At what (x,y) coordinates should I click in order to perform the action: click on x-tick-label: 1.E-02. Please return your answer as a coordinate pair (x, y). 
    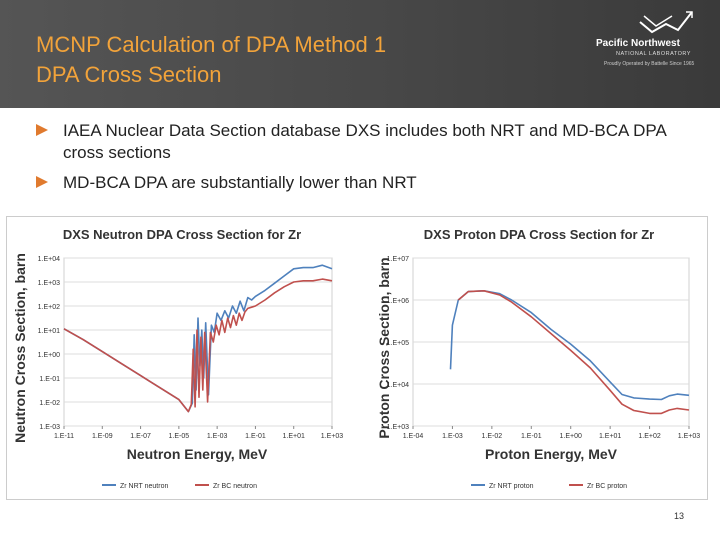
    Looking at the image, I should click on (492, 436).